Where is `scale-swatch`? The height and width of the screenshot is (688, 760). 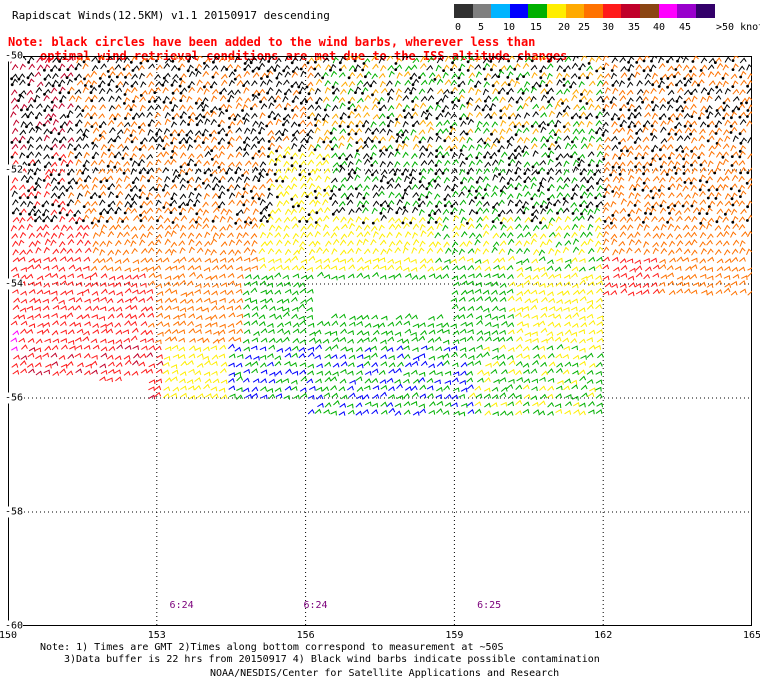
scale-swatch is located at coordinates (594, 11).